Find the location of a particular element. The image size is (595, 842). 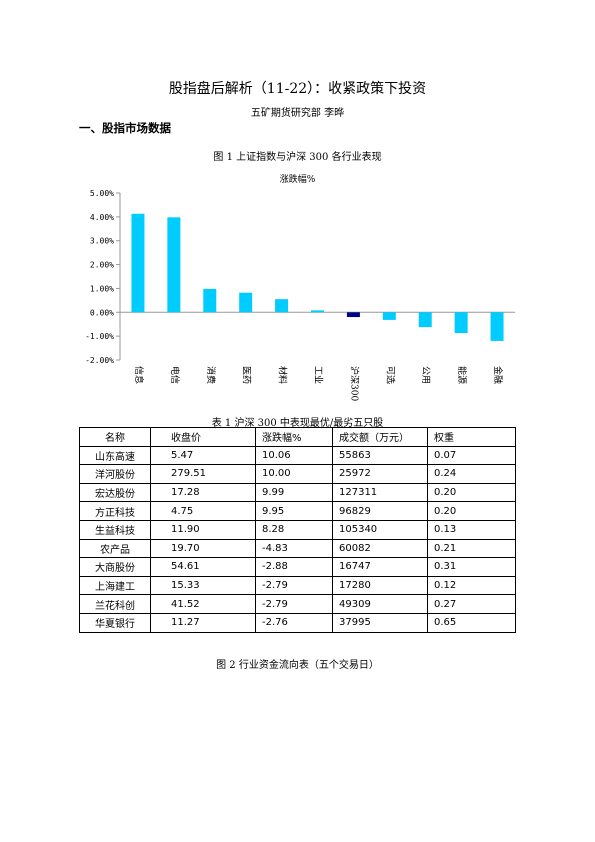

x-tick-label: 工业 is located at coordinates (318, 375).